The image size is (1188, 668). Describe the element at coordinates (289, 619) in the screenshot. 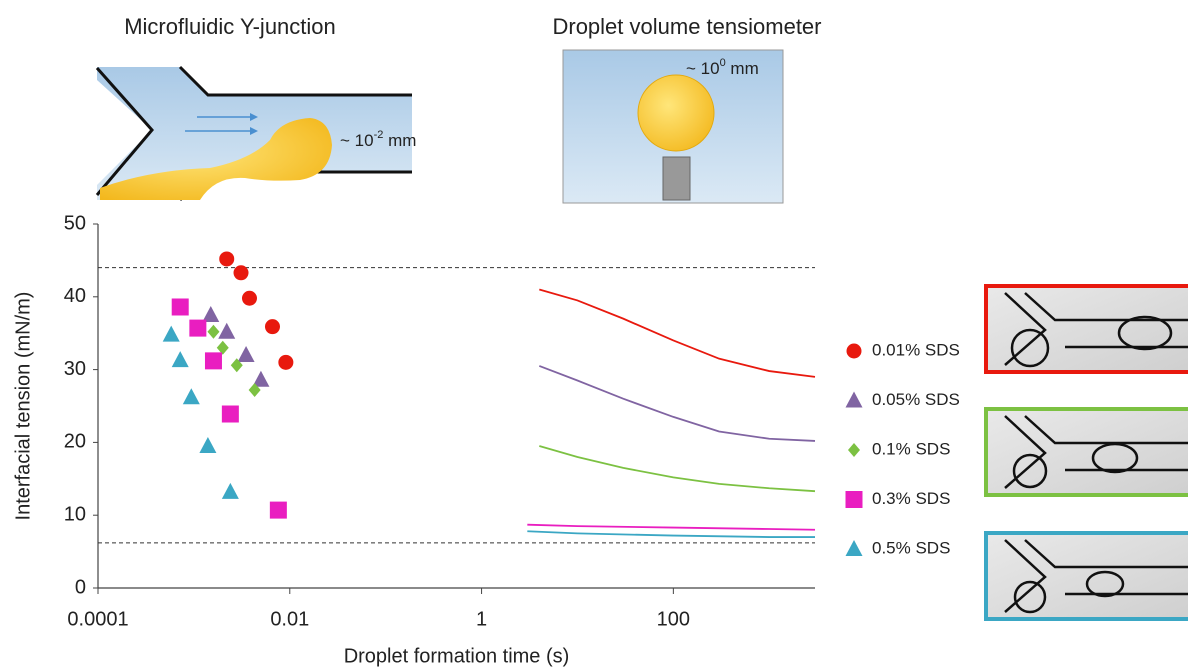

I see `x-tick-label: 0.01` at that location.